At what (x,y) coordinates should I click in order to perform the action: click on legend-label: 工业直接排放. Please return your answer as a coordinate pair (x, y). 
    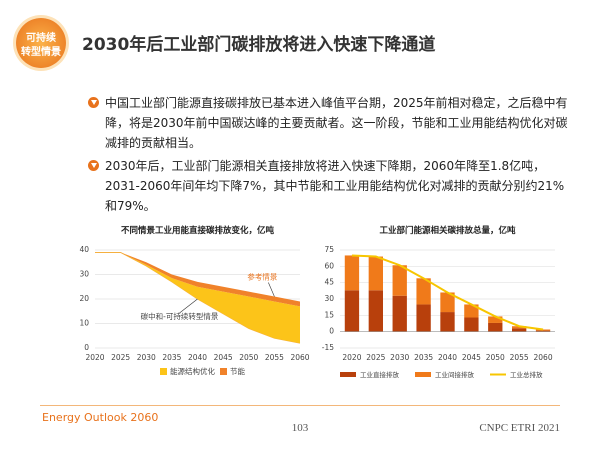
    Looking at the image, I should click on (380, 374).